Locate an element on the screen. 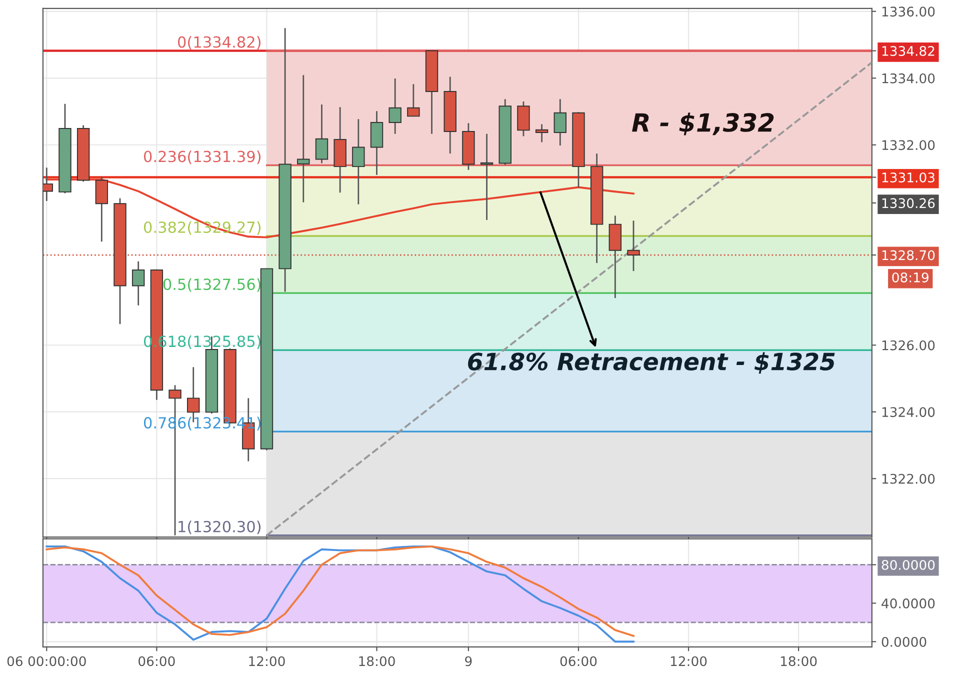  y-tick-label: 1334.82 is located at coordinates (908, 51).